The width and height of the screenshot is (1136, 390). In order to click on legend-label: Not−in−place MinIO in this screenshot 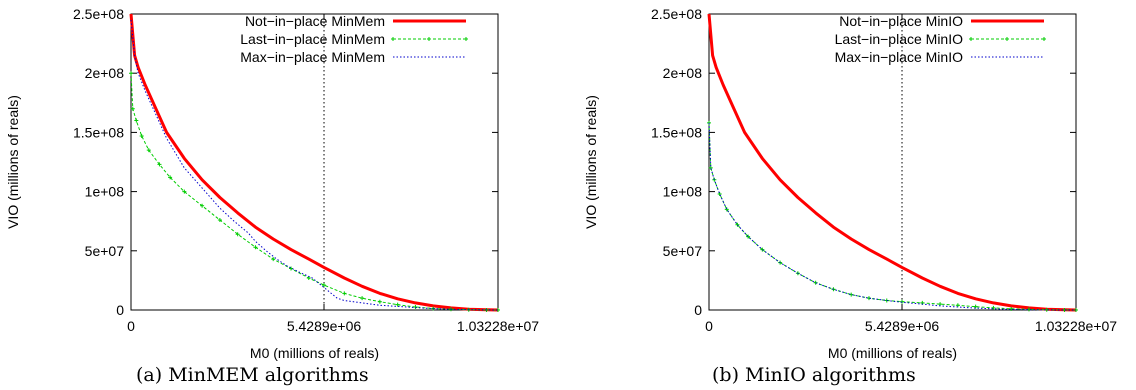, I will do `click(901, 21)`.